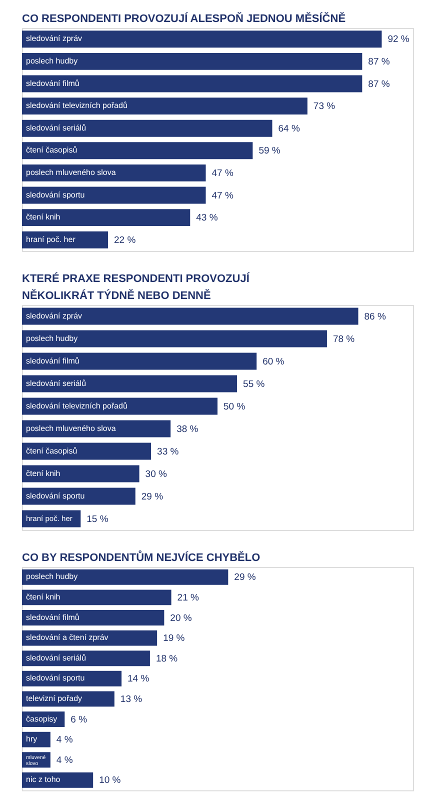 The image size is (426, 800). I want to click on data-label: 21 %, so click(188, 598).